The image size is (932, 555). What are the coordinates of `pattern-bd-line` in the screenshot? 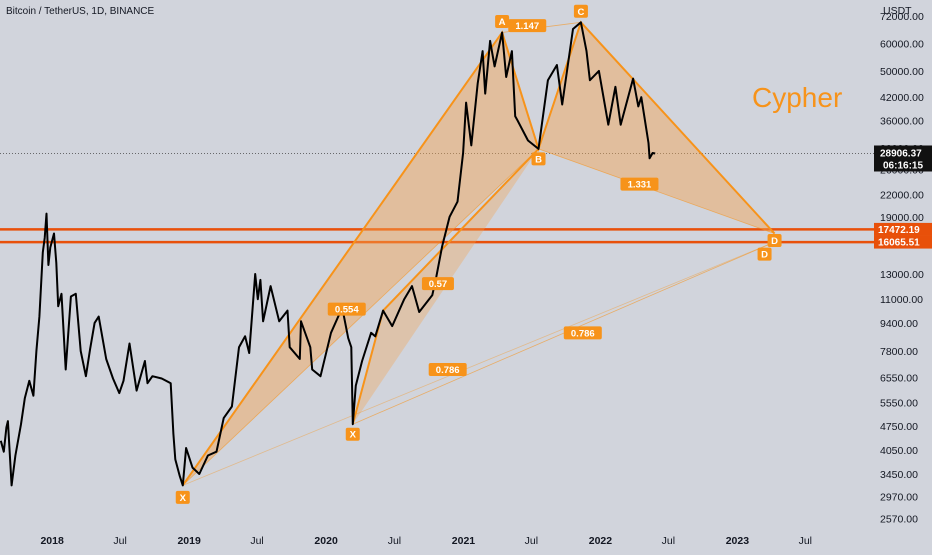 It's located at (656, 191).